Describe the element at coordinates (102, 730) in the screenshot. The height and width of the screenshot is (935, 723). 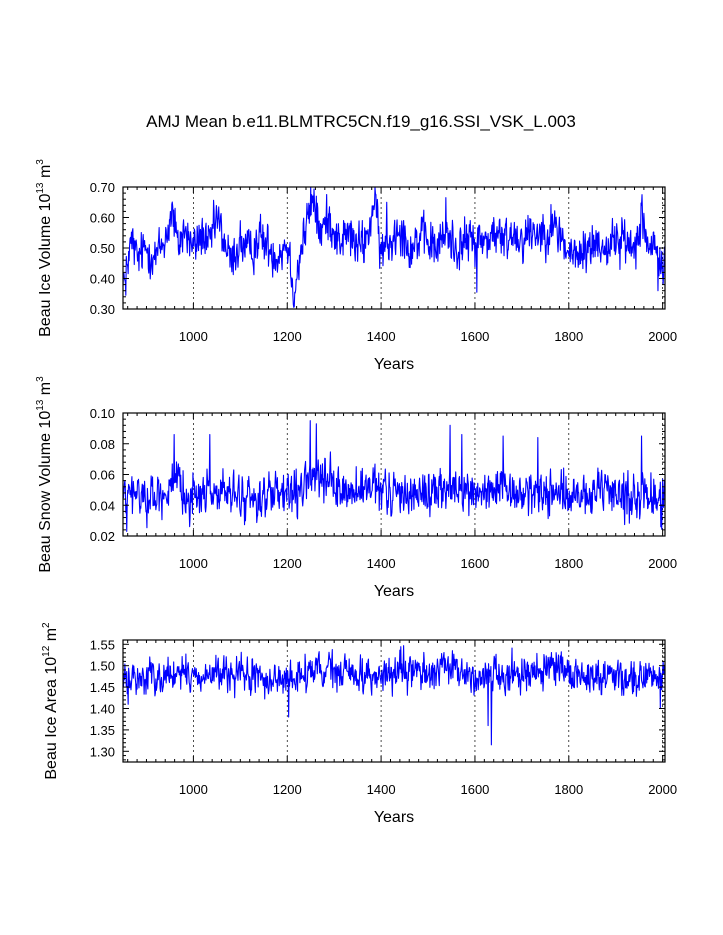
I see `y-tick-label: 1.35` at that location.